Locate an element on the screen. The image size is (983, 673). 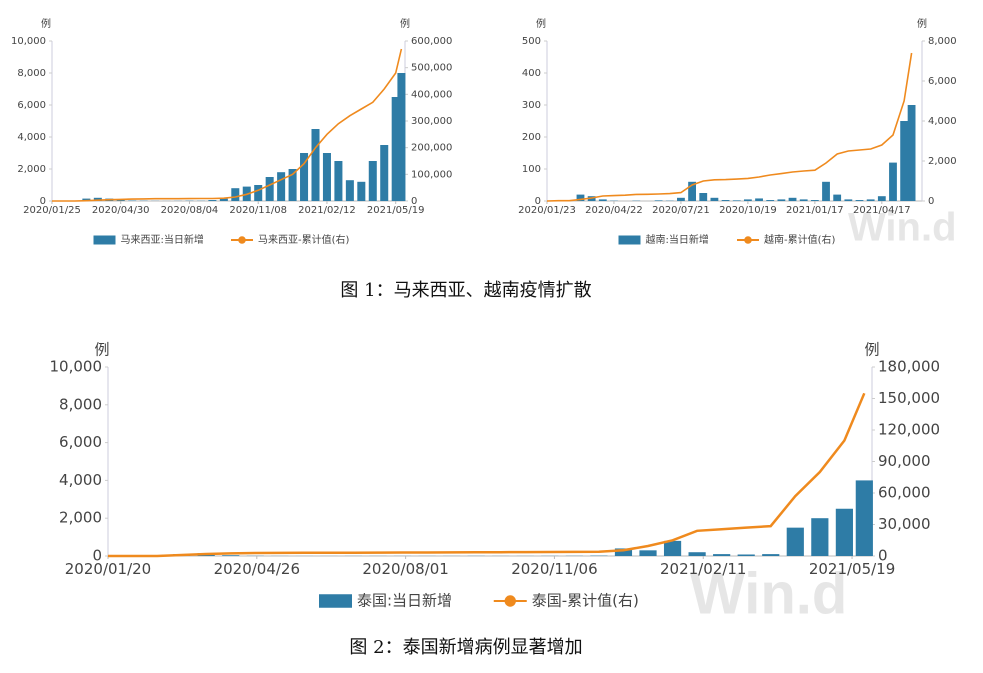
y-tick-label: 4,000 is located at coordinates (31, 137).